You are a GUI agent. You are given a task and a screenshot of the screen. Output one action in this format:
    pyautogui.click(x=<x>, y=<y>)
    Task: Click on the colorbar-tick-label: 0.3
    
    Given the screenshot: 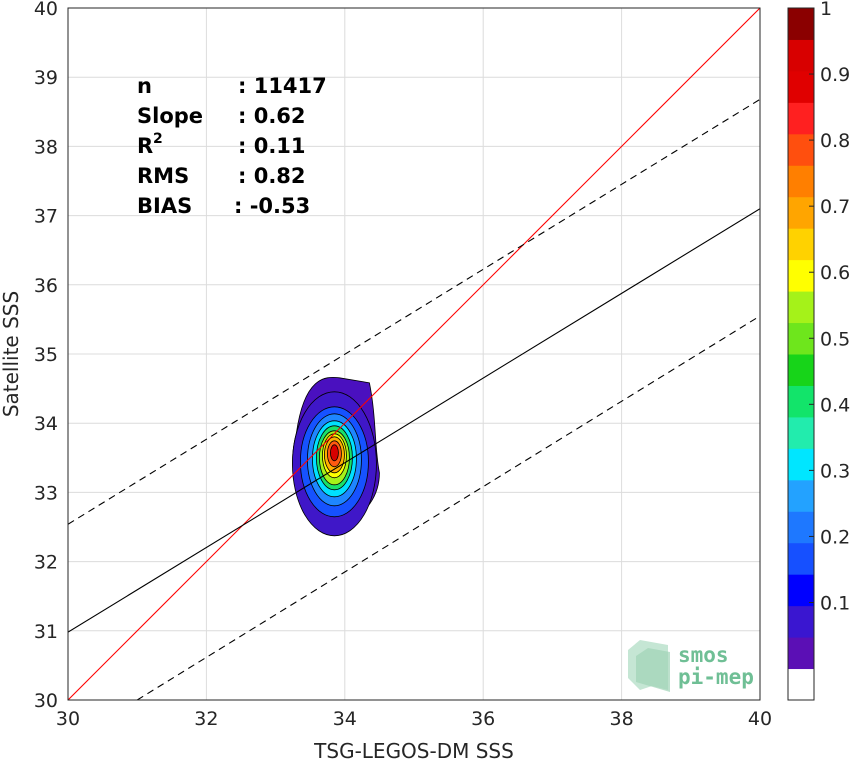 What is the action you would take?
    pyautogui.click(x=835, y=471)
    